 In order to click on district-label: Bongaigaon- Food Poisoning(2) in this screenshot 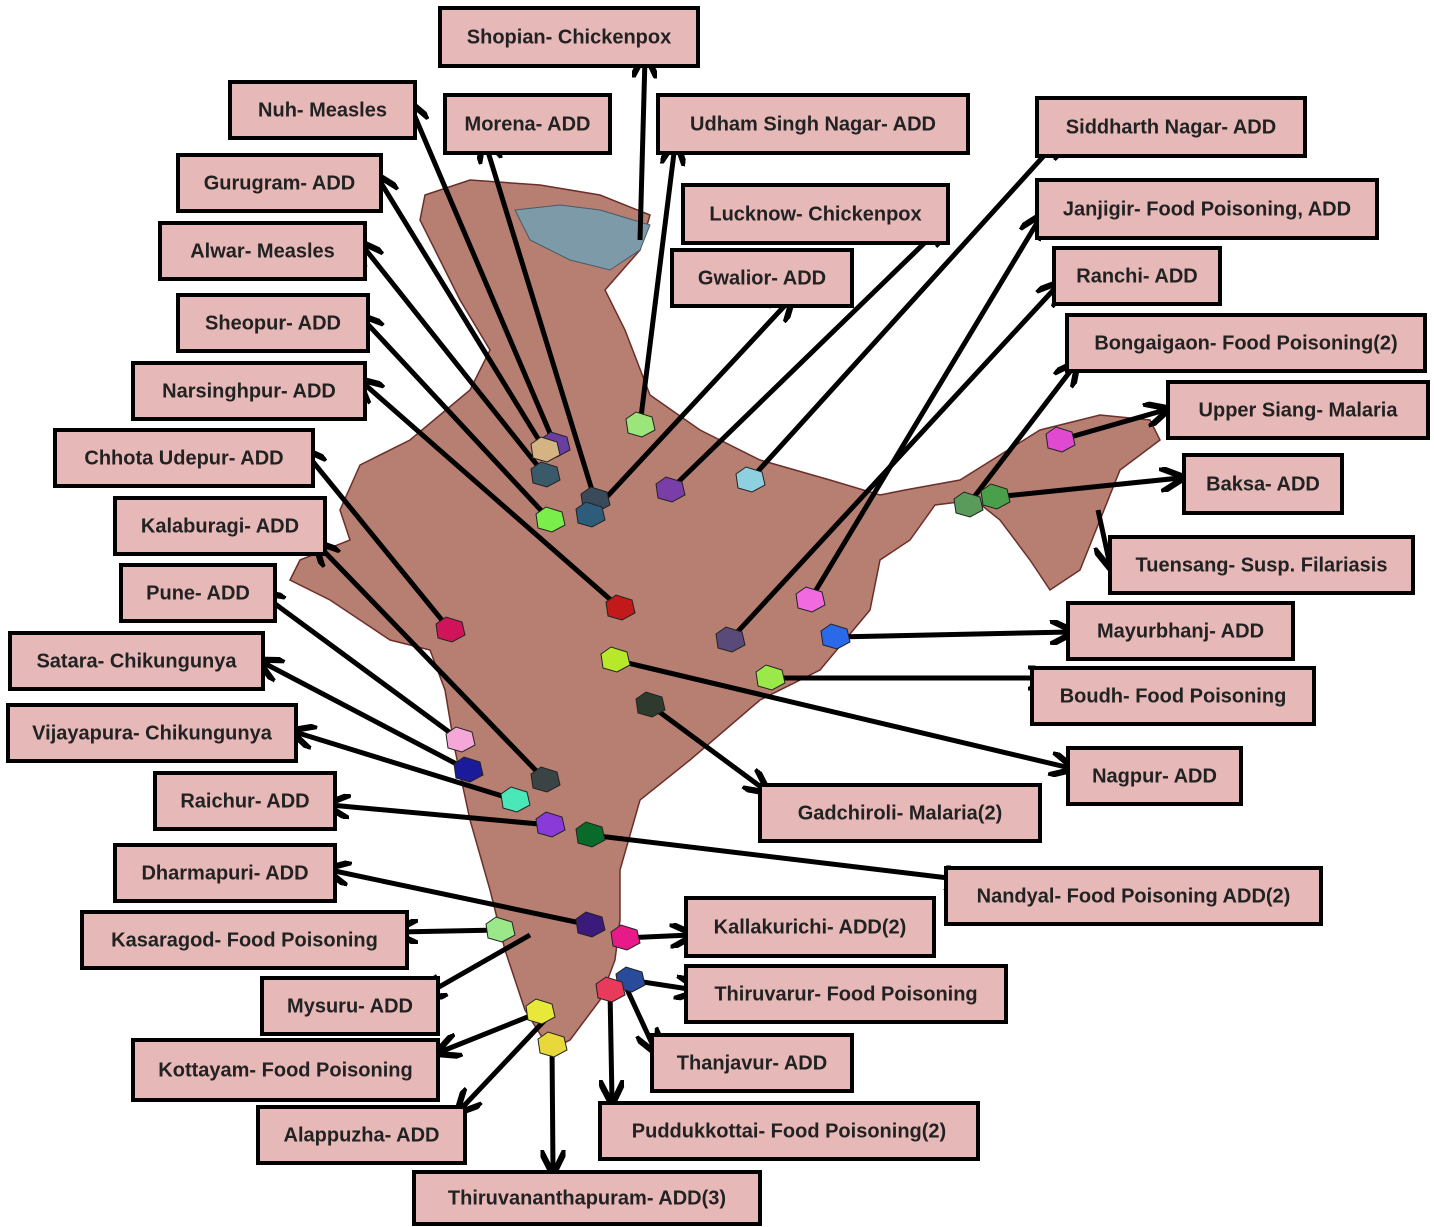, I will do `click(1245, 343)`.